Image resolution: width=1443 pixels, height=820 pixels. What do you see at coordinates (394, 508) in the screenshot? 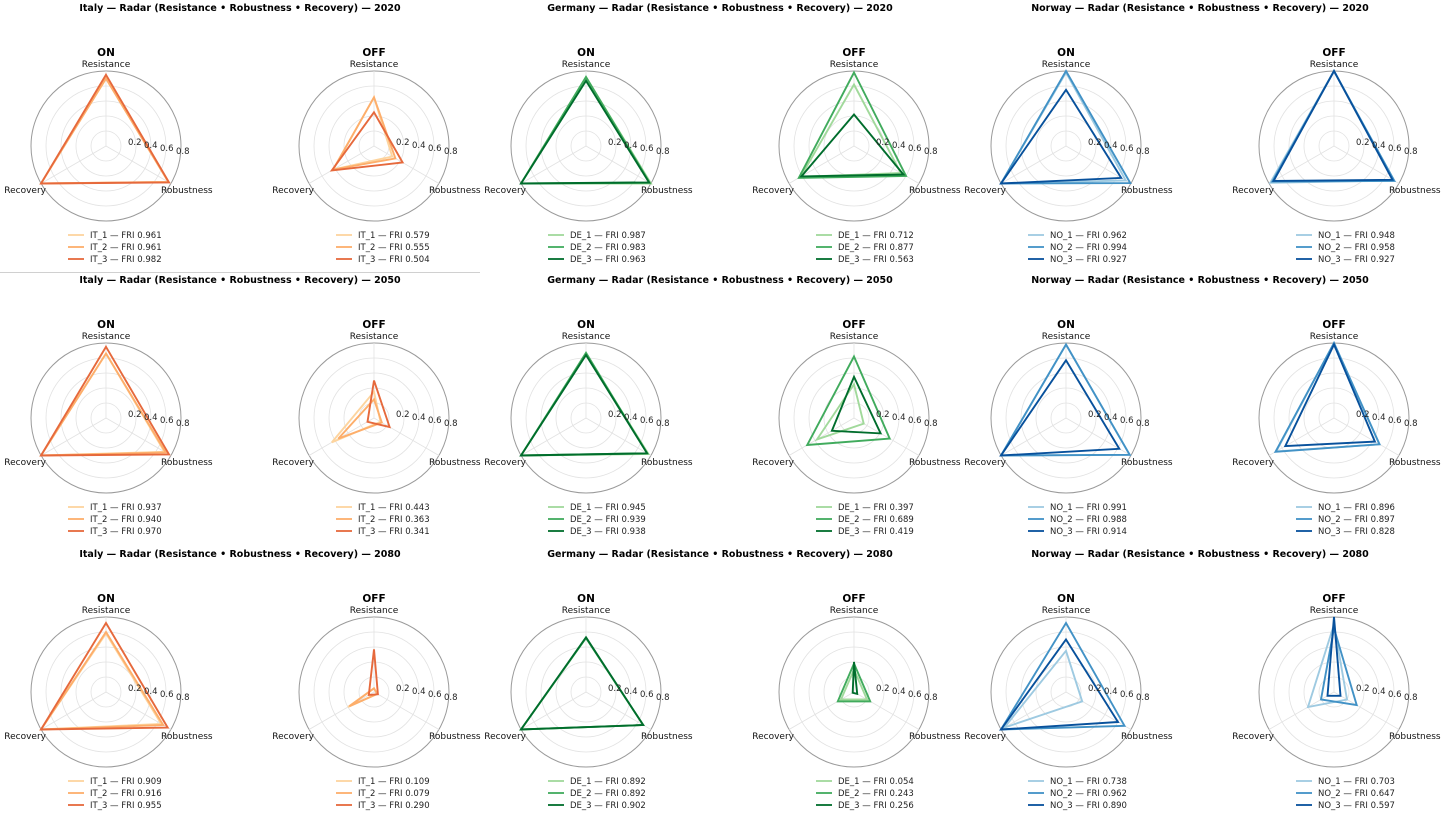
I see `legend-entry: IT_1 — FRI 0.443` at bounding box center [394, 508].